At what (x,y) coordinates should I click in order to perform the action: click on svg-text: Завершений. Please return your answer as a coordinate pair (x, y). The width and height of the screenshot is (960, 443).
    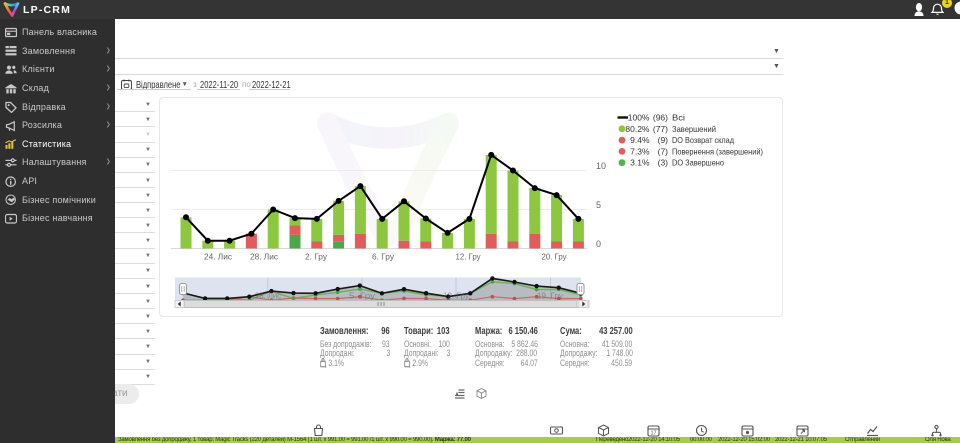
    Looking at the image, I should click on (694, 129).